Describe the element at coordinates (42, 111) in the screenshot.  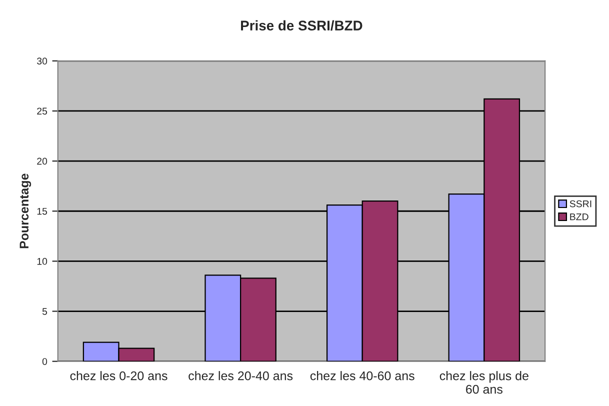
I see `y-tick-label: 25` at that location.